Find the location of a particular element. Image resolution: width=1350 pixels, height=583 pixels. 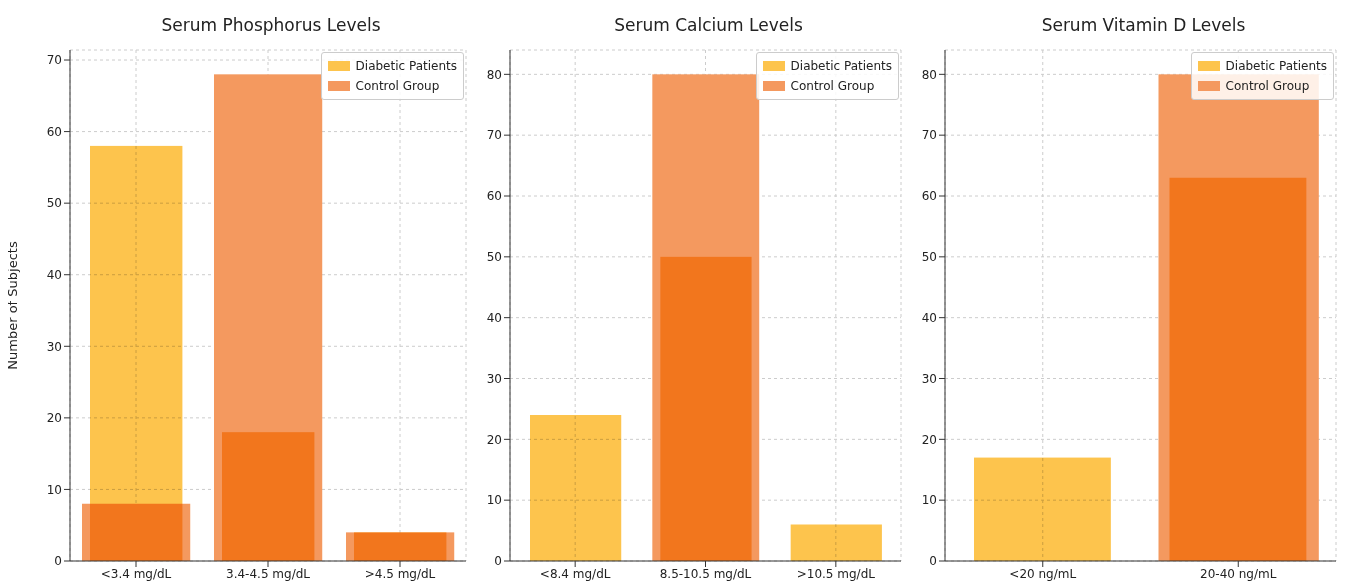

x-tick-label: <3.4 mg/dL is located at coordinates (136, 573).